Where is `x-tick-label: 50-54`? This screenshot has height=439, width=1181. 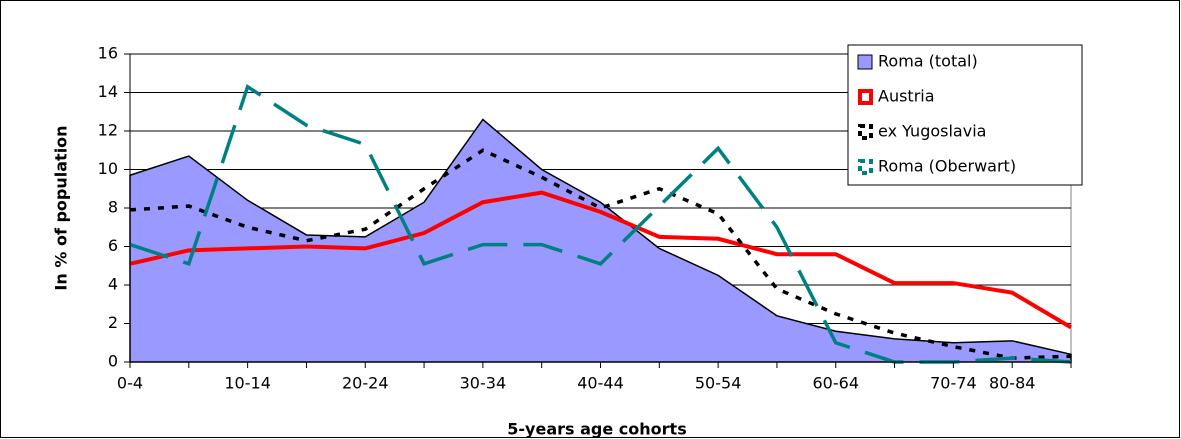
x-tick-label: 50-54 is located at coordinates (718, 383).